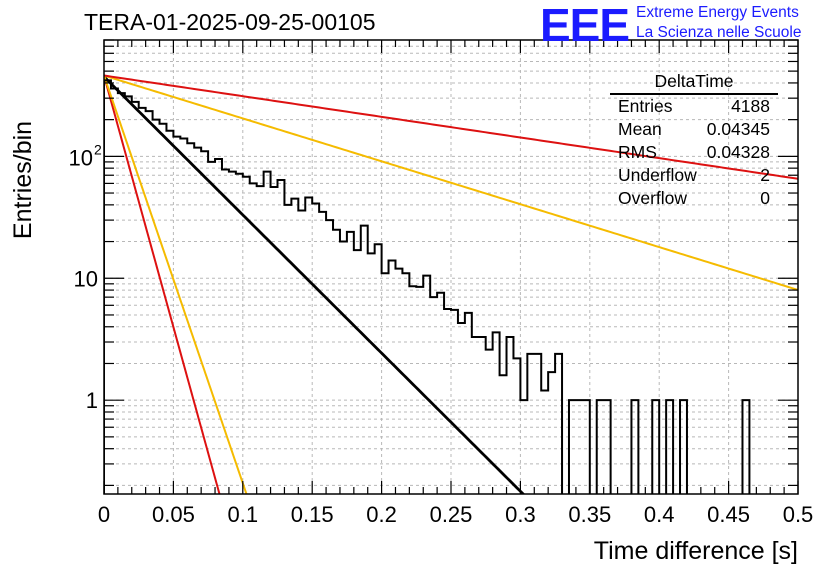 This screenshot has width=836, height=572. I want to click on x-tick-label: 0.1, so click(243, 514).